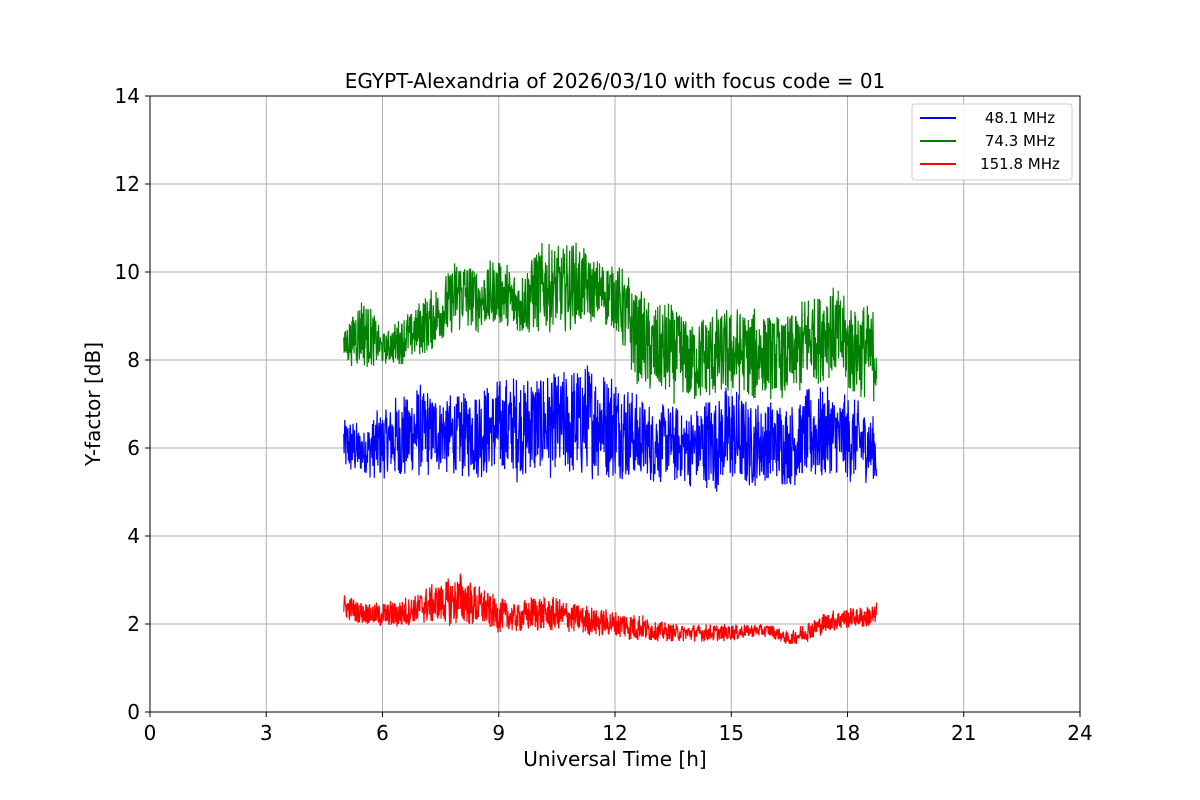 The image size is (1200, 800). What do you see at coordinates (133, 448) in the screenshot?
I see `y-tick-label: 6` at bounding box center [133, 448].